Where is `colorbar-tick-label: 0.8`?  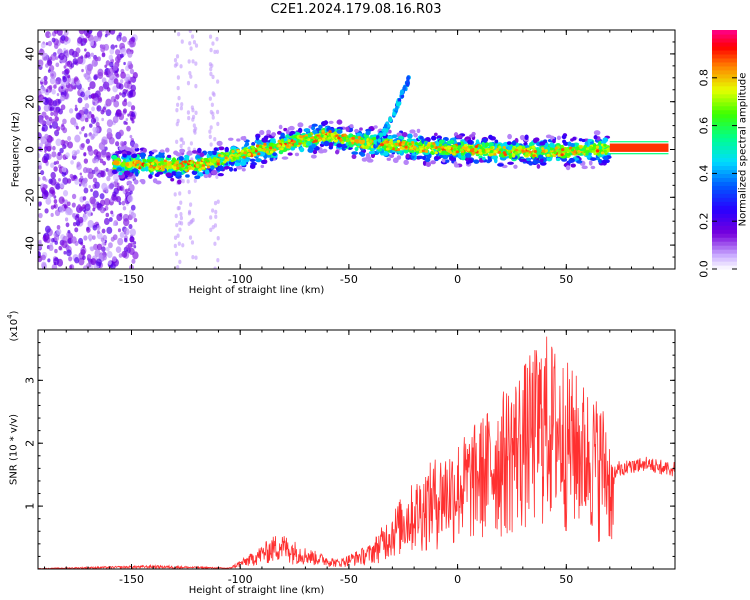 colorbar-tick-label: 0.8 is located at coordinates (704, 78).